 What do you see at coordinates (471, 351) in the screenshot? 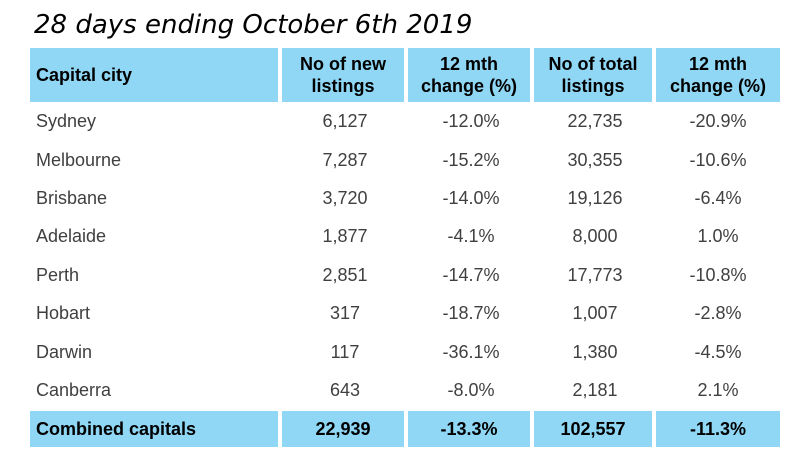
I see `cell-new-change: -36.1%` at bounding box center [471, 351].